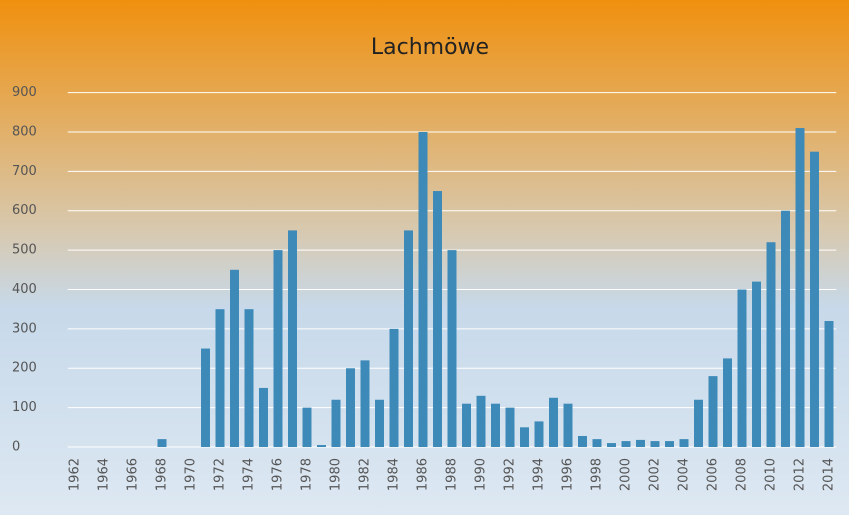 This screenshot has height=515, width=849. What do you see at coordinates (626, 474) in the screenshot?
I see `x-tick-label: 2000` at bounding box center [626, 474].